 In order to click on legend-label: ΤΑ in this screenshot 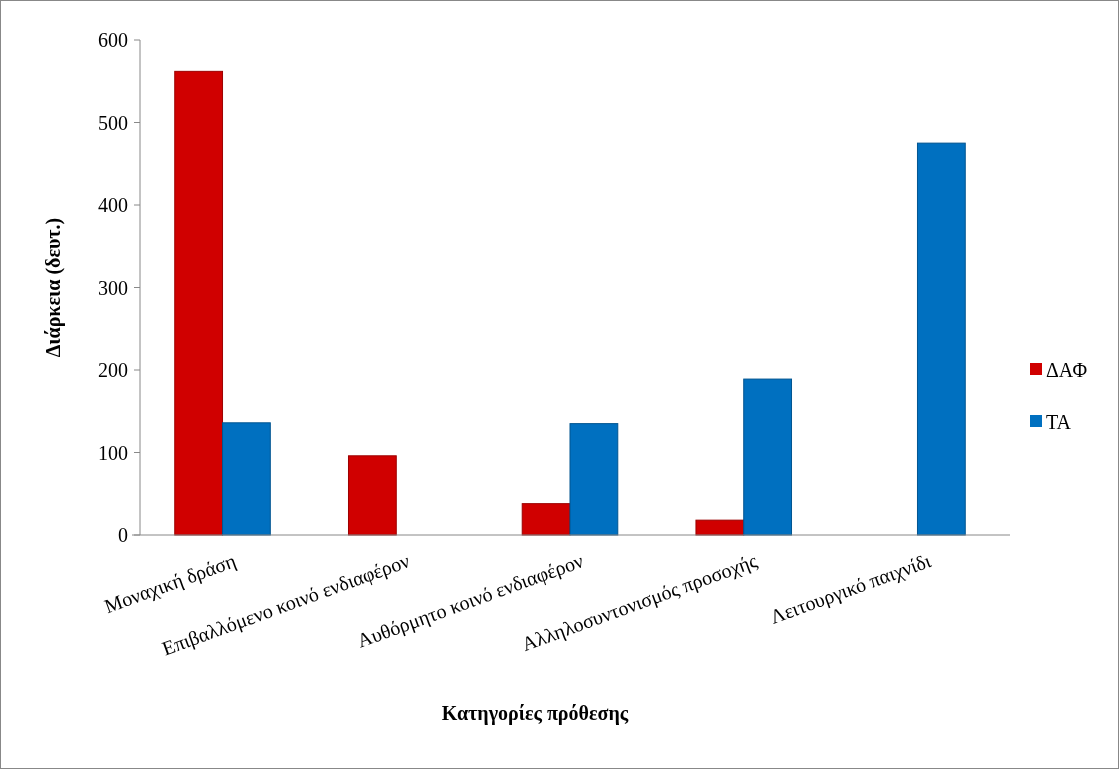, I will do `click(1059, 422)`.